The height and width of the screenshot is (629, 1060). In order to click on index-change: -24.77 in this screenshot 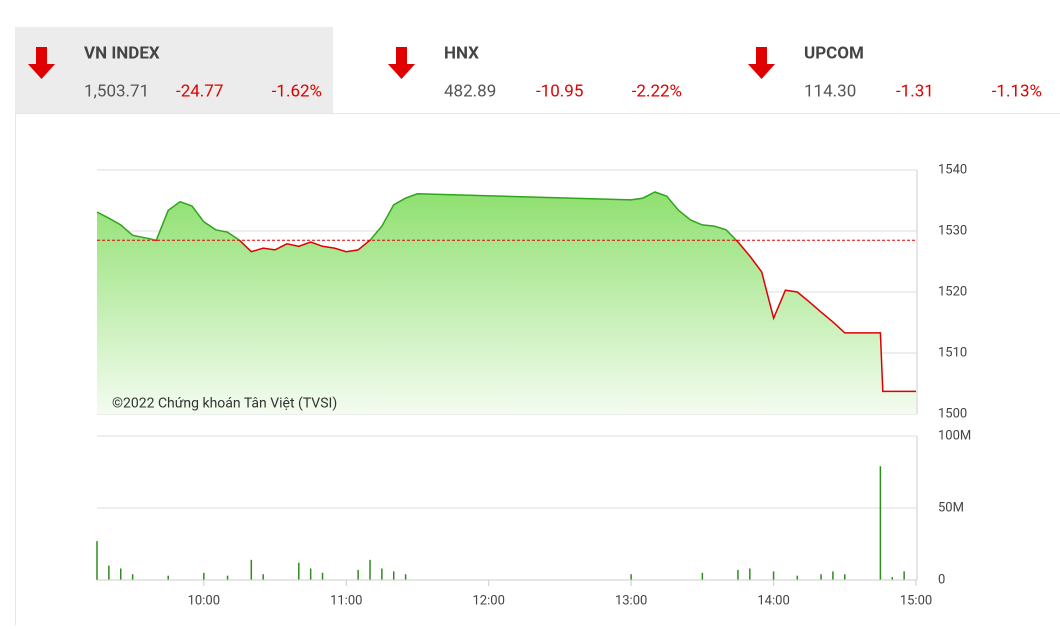, I will do `click(199, 91)`.